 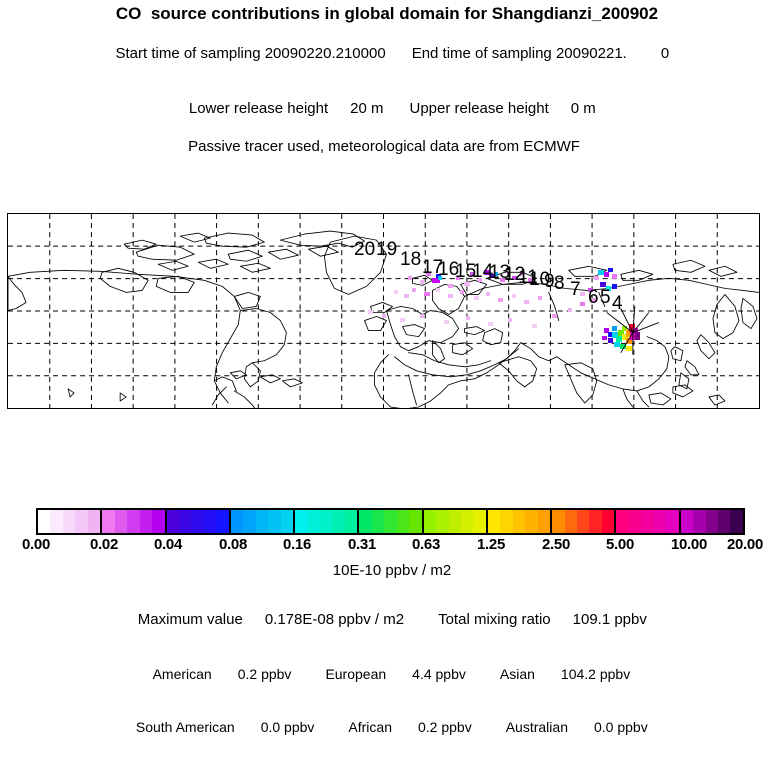 What do you see at coordinates (528, 277) in the screenshot?
I see `hour-label: 11` at bounding box center [528, 277].